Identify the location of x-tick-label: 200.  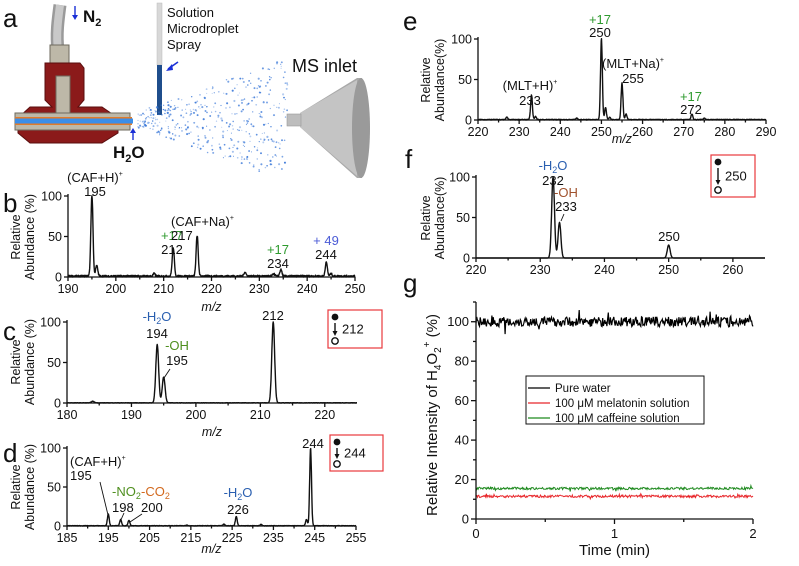
(115, 289).